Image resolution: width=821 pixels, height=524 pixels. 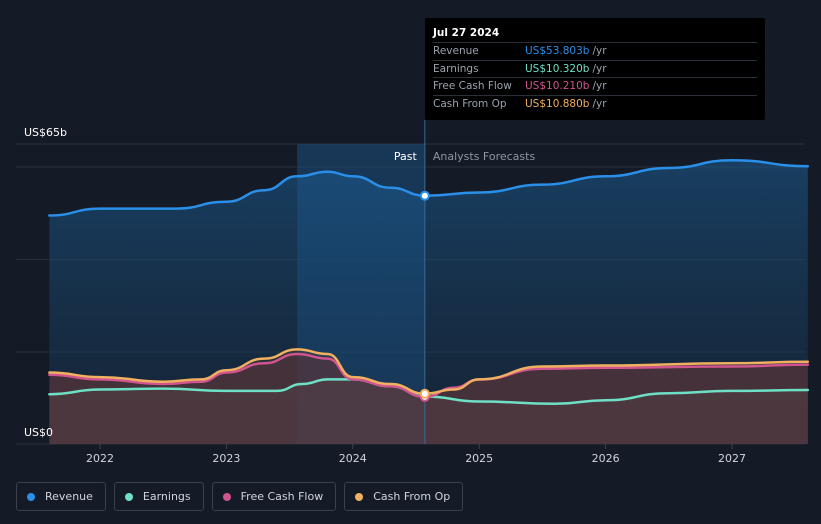 What do you see at coordinates (166, 496) in the screenshot?
I see `legend-label: Earnings` at bounding box center [166, 496].